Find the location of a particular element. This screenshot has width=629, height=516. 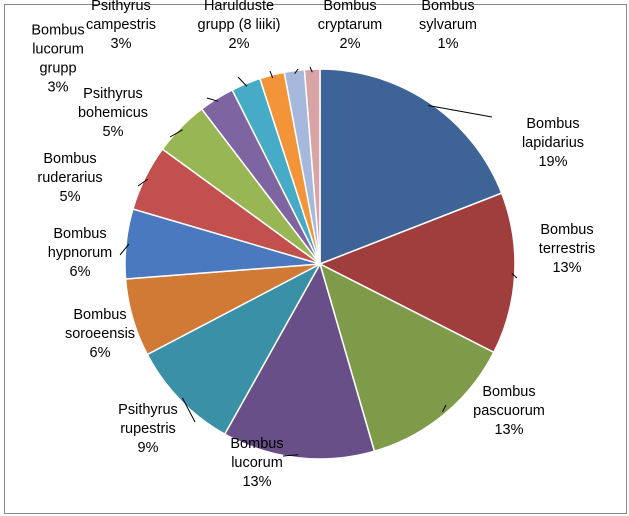

data-label-name: campestris is located at coordinates (121, 25).